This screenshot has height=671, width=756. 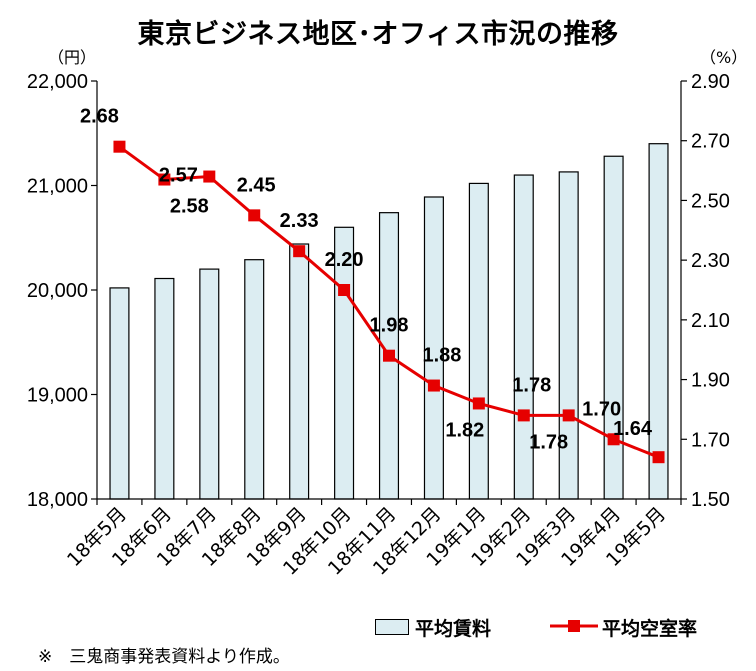 I want to click on right-axis-unit: （%）, so click(x=724, y=57).